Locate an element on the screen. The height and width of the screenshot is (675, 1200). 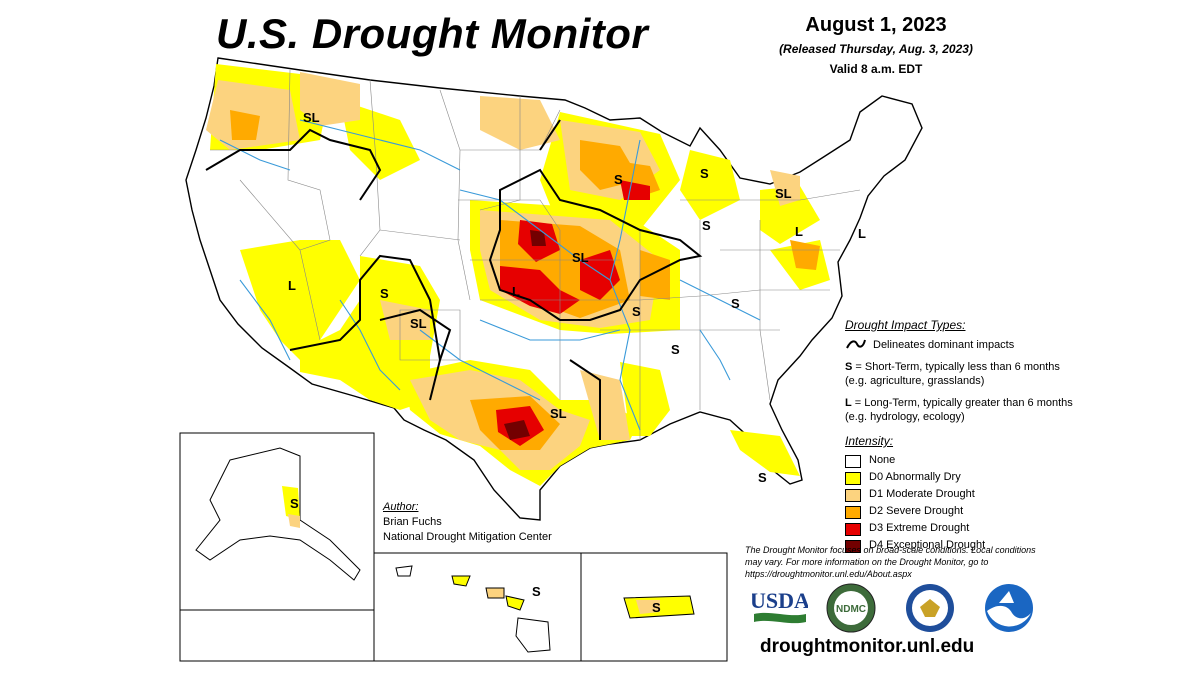
impact-line-row: Delineates dominant impacts is located at coordinates (960, 345).